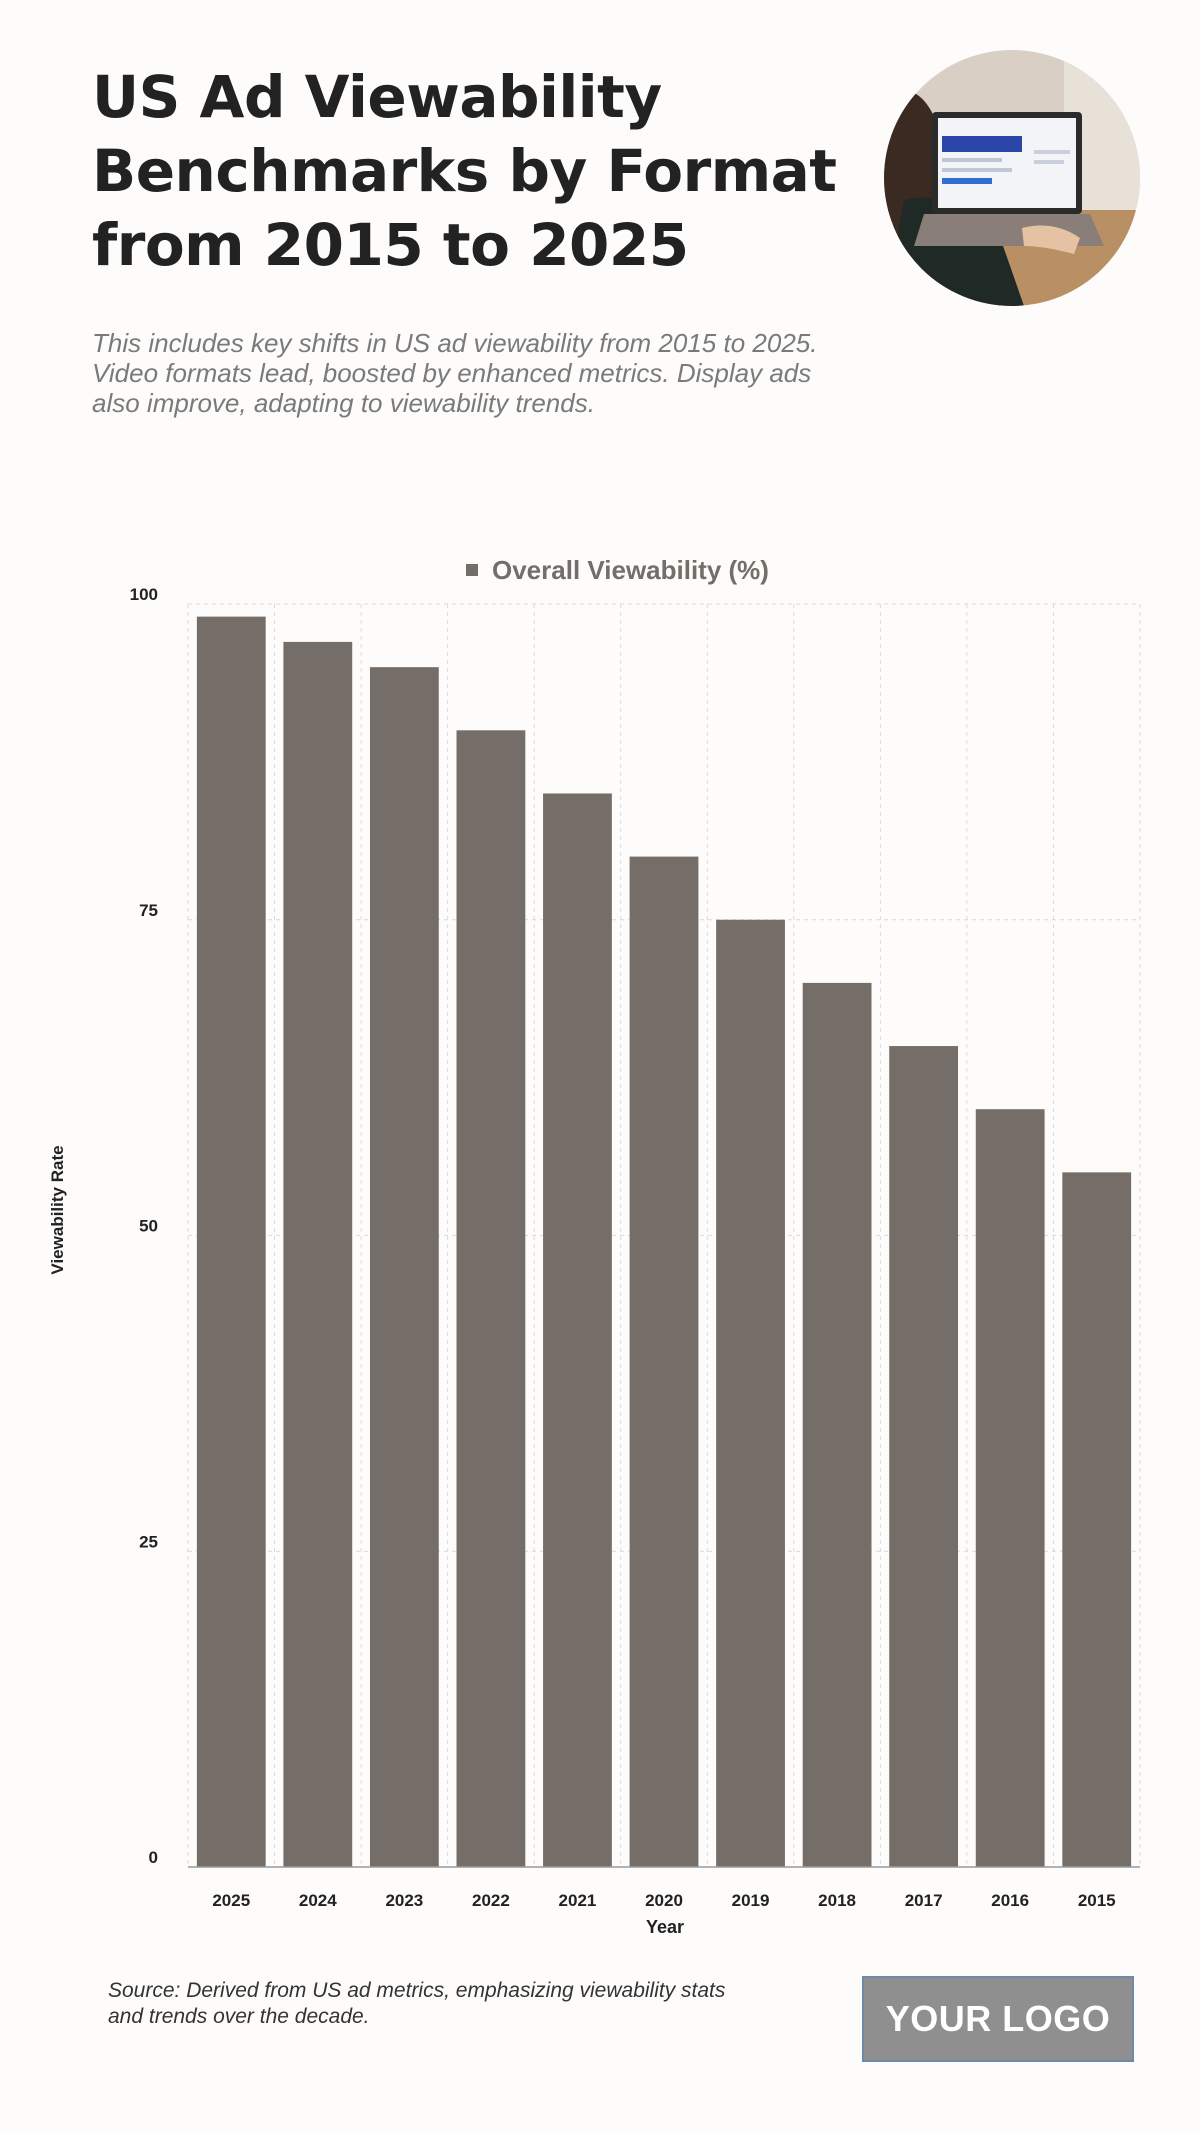 Image resolution: width=1200 pixels, height=2133 pixels. Describe the element at coordinates (1012, 178) in the screenshot. I see `header-photo` at that location.